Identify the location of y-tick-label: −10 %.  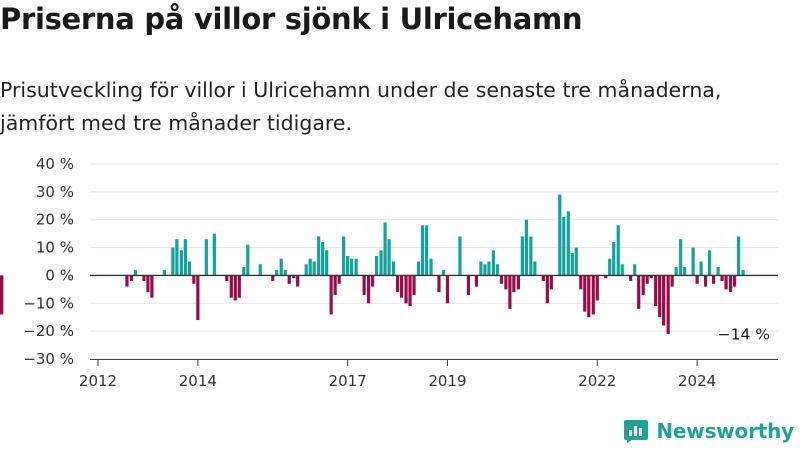
(48, 303).